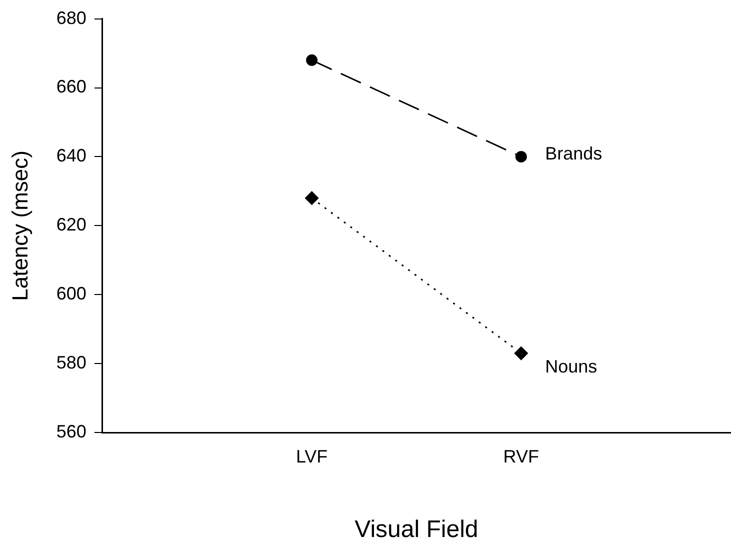  What do you see at coordinates (71, 224) in the screenshot?
I see `y-tick-label: 620` at bounding box center [71, 224].